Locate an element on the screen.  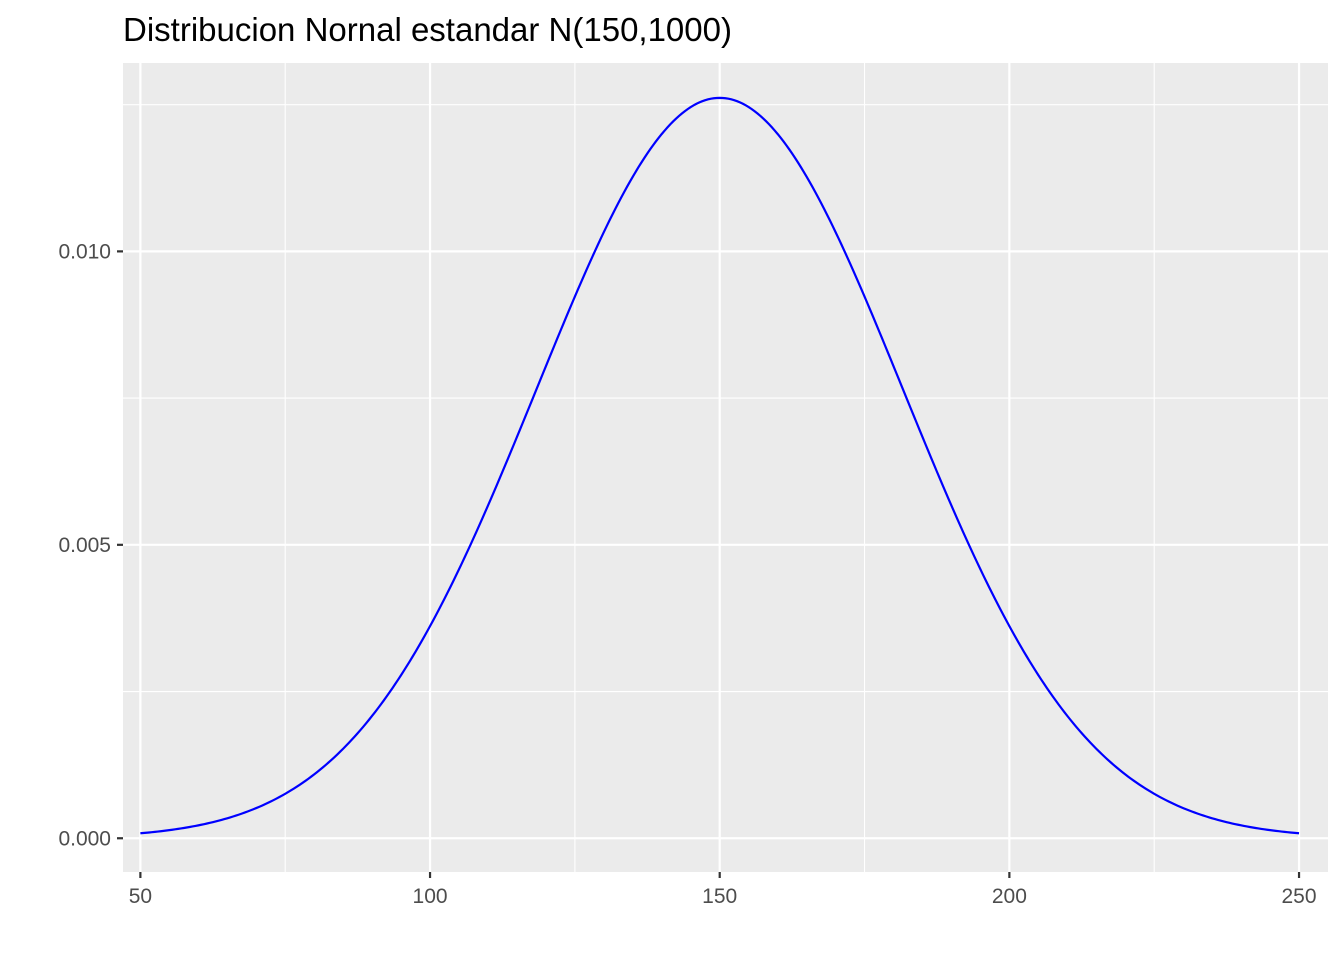
y-axis: 0.000 0.005 0.010 is located at coordinates (90, 545).